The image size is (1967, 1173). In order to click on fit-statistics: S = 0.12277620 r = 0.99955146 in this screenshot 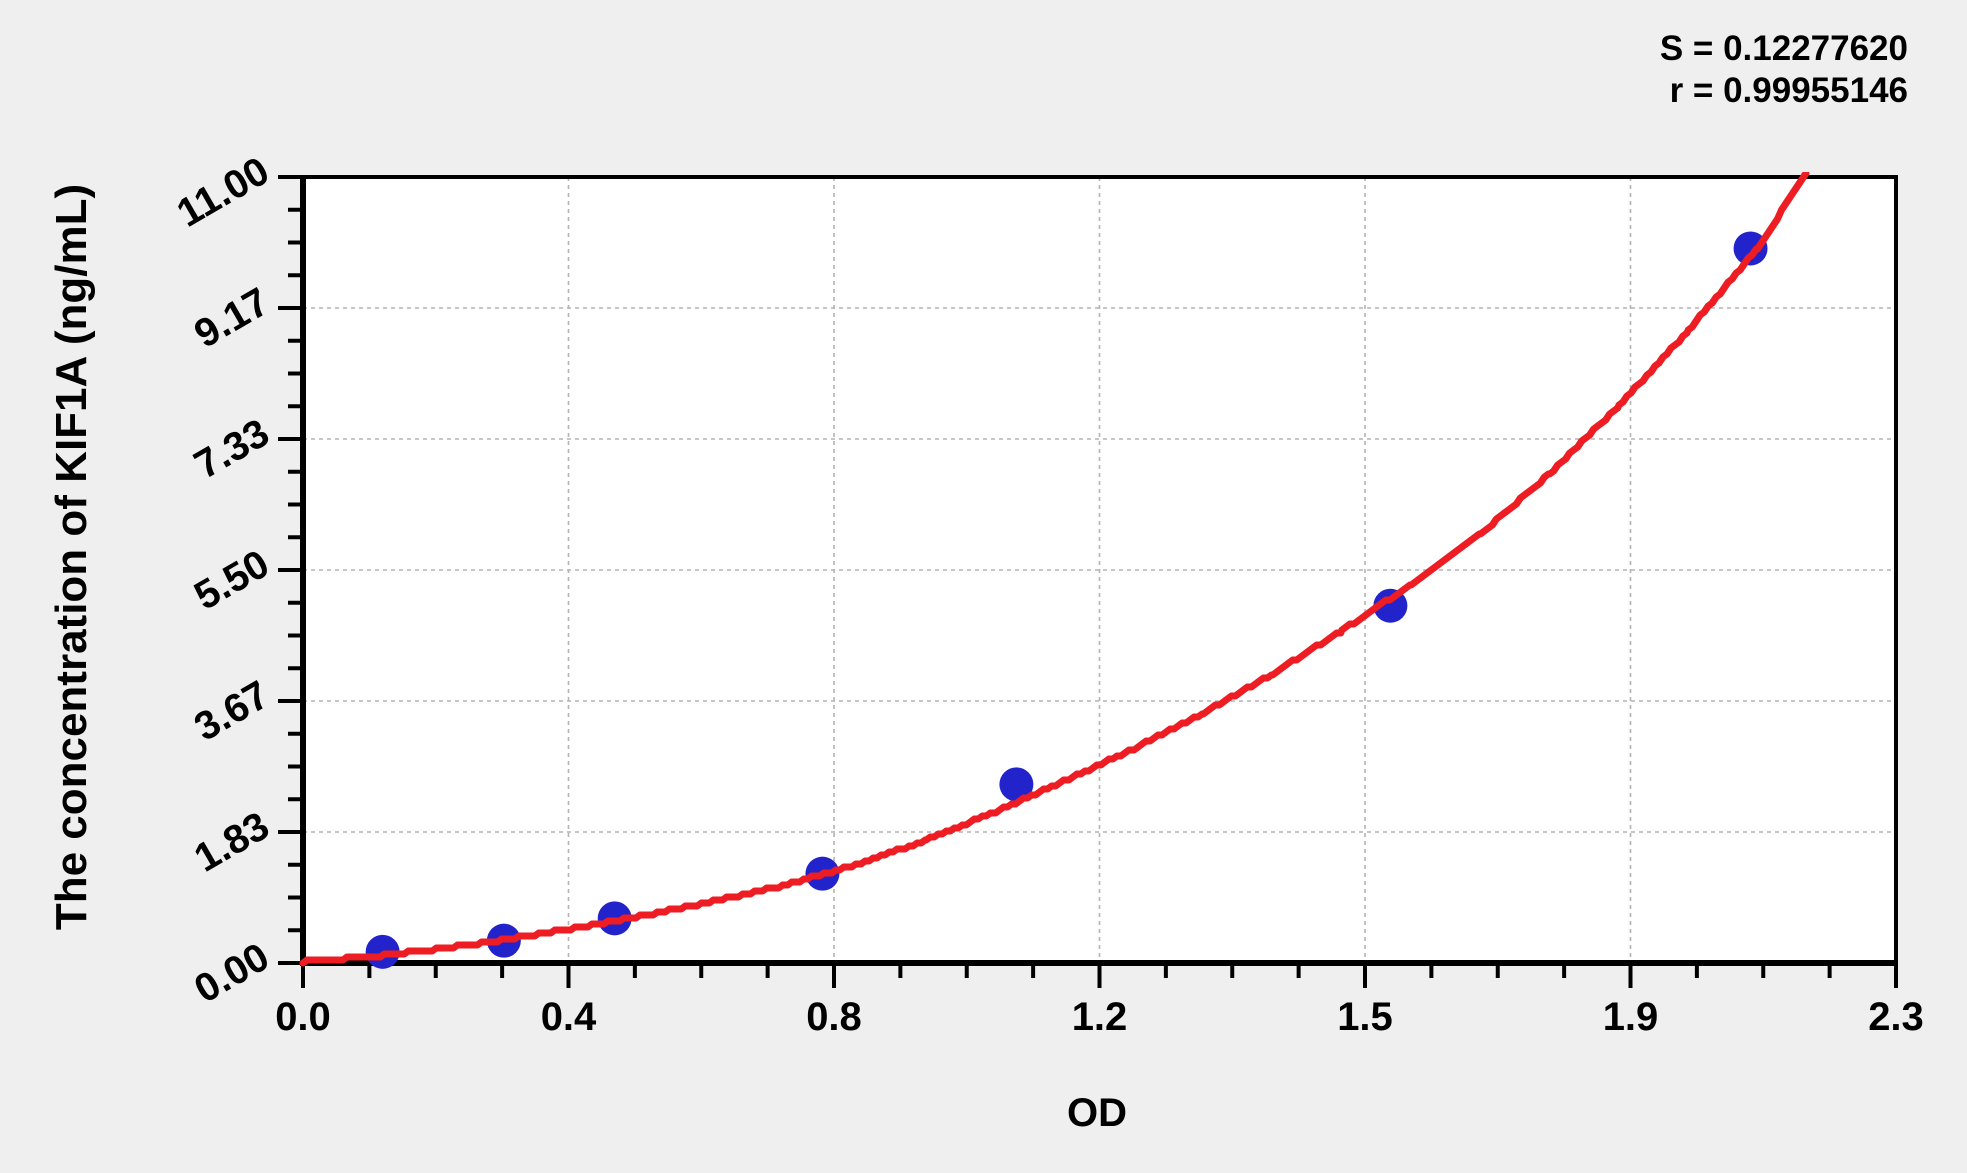, I will do `click(1784, 70)`.